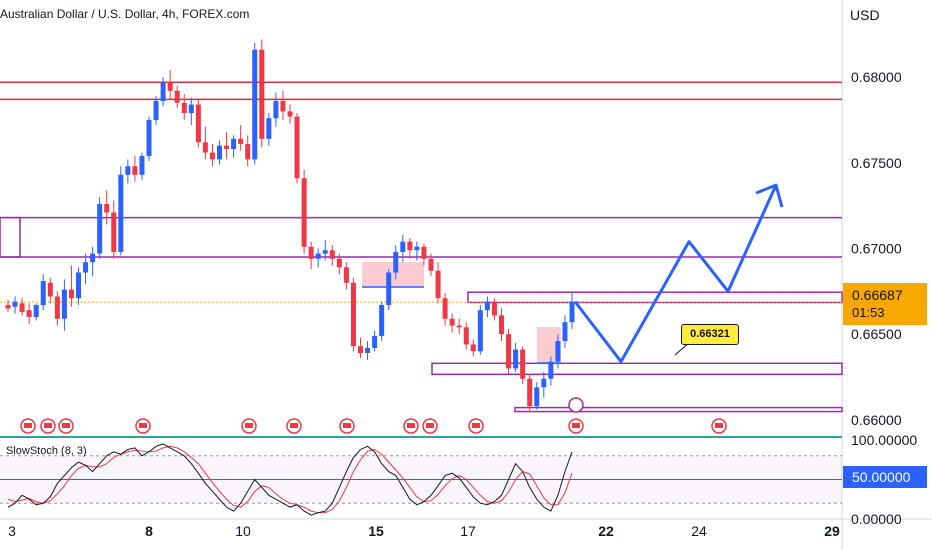 This screenshot has height=550, width=932. Describe the element at coordinates (885, 477) in the screenshot. I see `stoch-level-badge: 50.00000` at that location.